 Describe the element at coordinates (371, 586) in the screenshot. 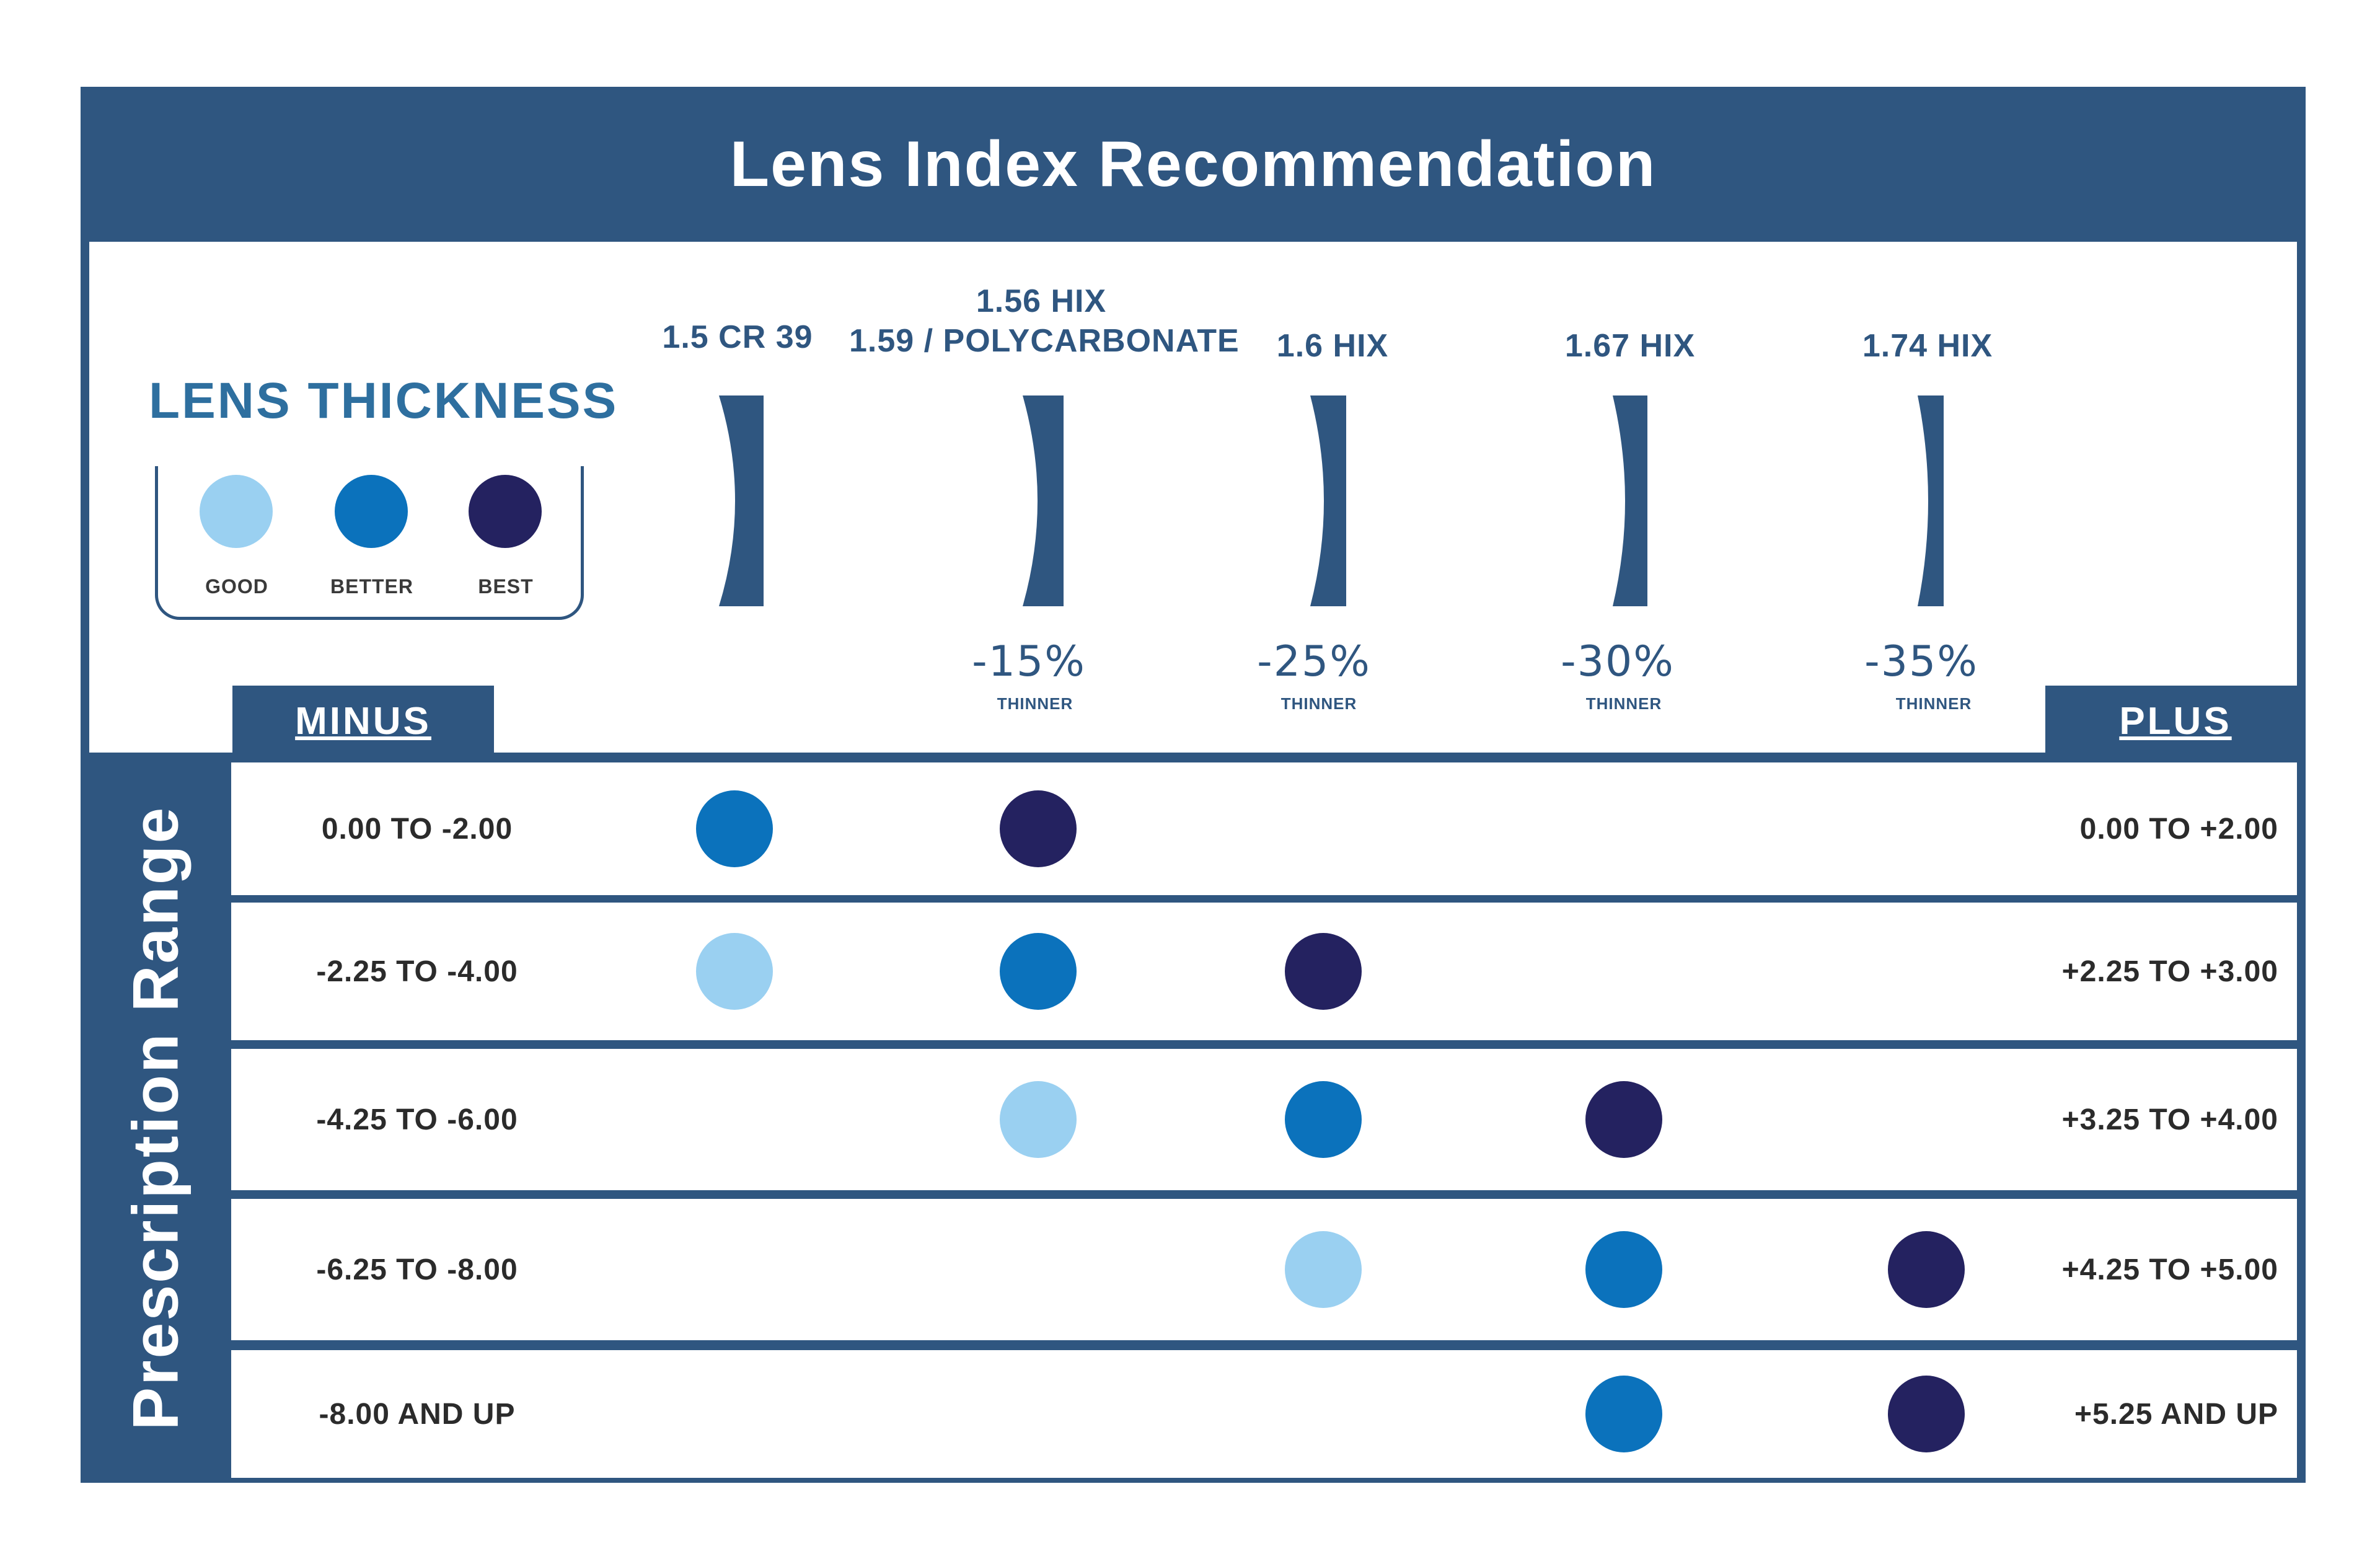

I see `legend-better-label: BETTER` at that location.